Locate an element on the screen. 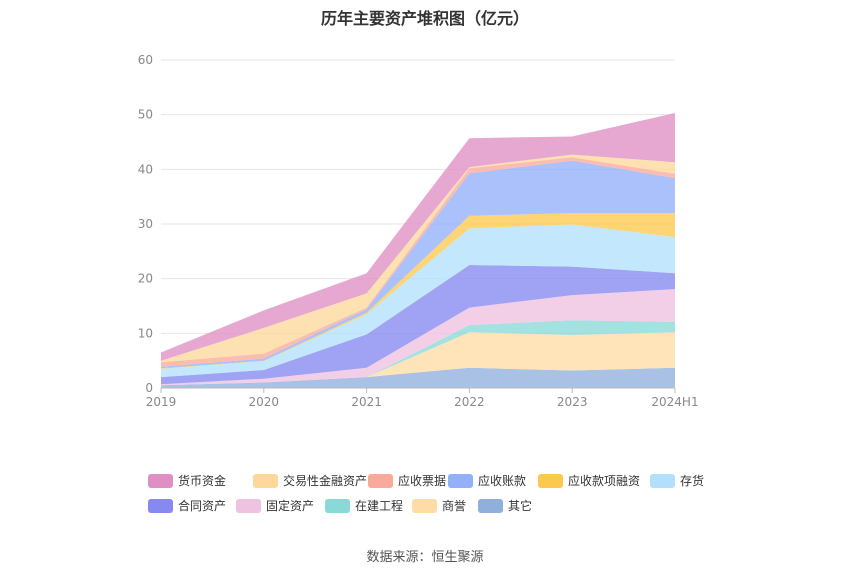 The width and height of the screenshot is (850, 575). legend-item: 应收账款 is located at coordinates (487, 480).